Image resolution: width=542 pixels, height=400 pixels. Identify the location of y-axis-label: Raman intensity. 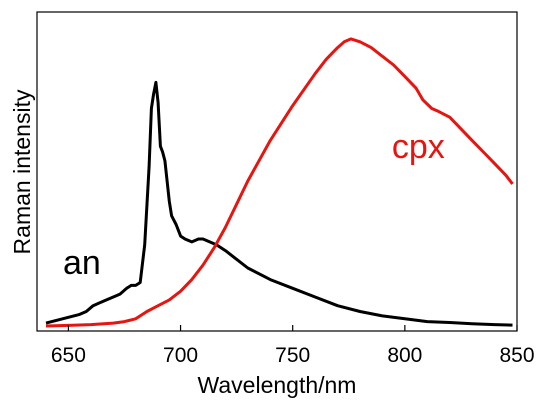
(22, 171).